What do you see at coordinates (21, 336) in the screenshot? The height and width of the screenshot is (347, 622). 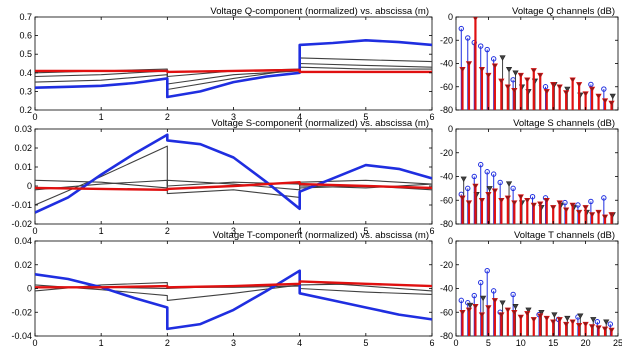 I see `y-tick-label: -0.04` at bounding box center [21, 336].